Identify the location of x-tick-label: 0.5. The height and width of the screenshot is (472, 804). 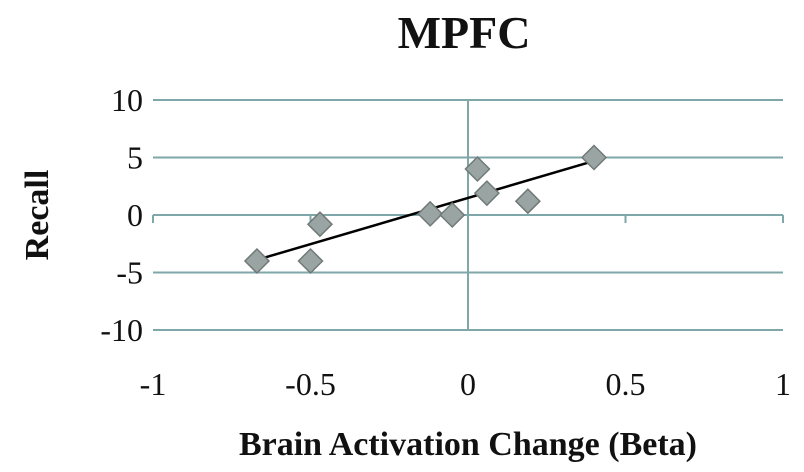
(626, 384).